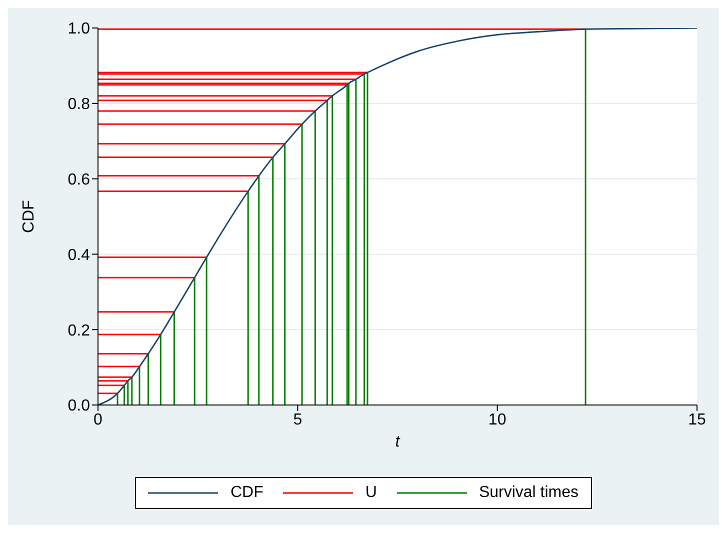  I want to click on y-tick-label: 1.0, so click(79, 29).